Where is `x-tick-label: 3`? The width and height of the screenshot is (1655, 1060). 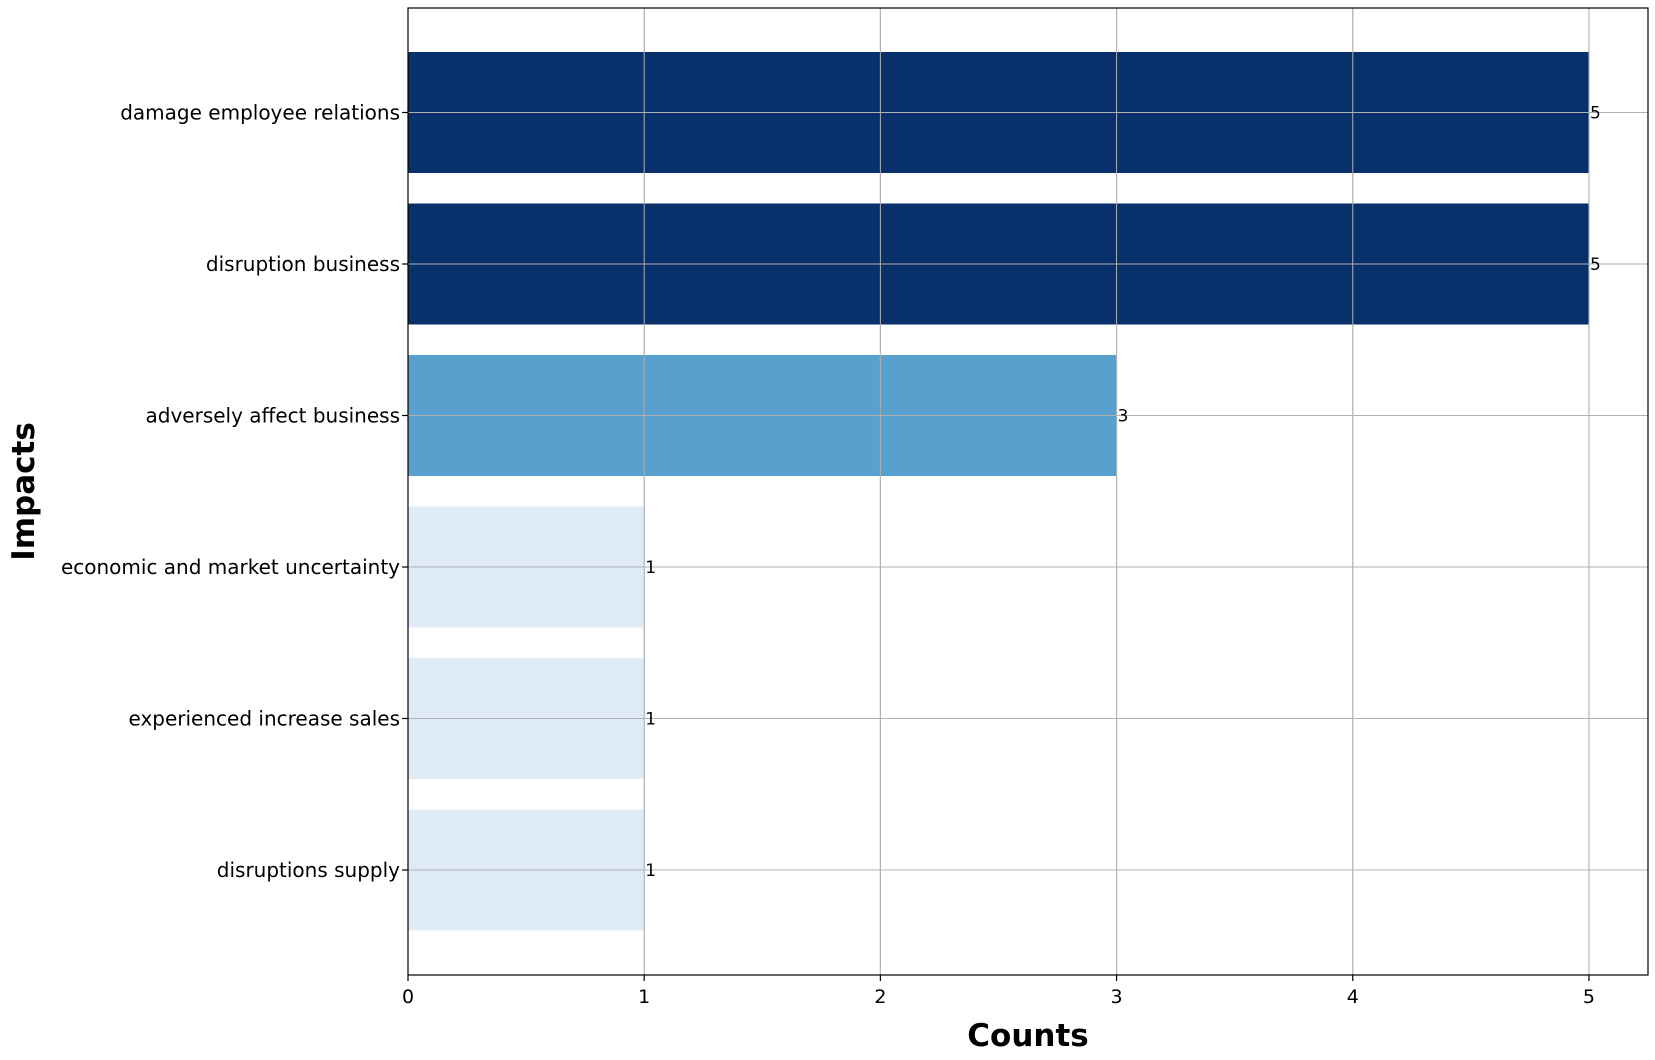
x-tick-label: 3 is located at coordinates (1117, 997).